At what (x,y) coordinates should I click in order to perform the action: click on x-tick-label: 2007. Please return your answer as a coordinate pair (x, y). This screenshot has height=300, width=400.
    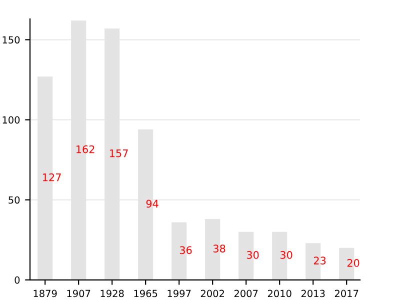
    Looking at the image, I should click on (246, 294).